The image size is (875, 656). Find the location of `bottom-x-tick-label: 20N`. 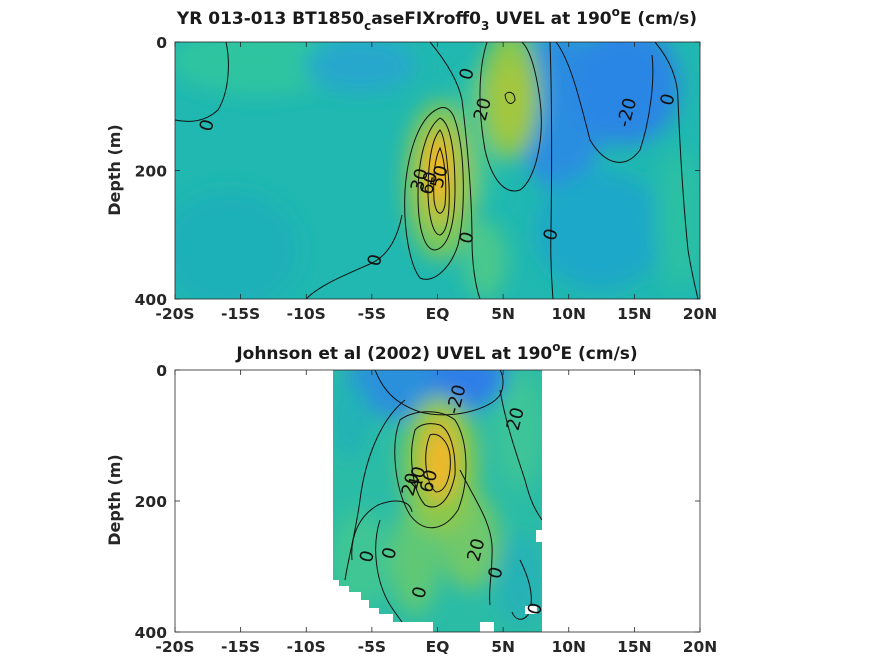

bottom-x-tick-label: 20N is located at coordinates (700, 647).